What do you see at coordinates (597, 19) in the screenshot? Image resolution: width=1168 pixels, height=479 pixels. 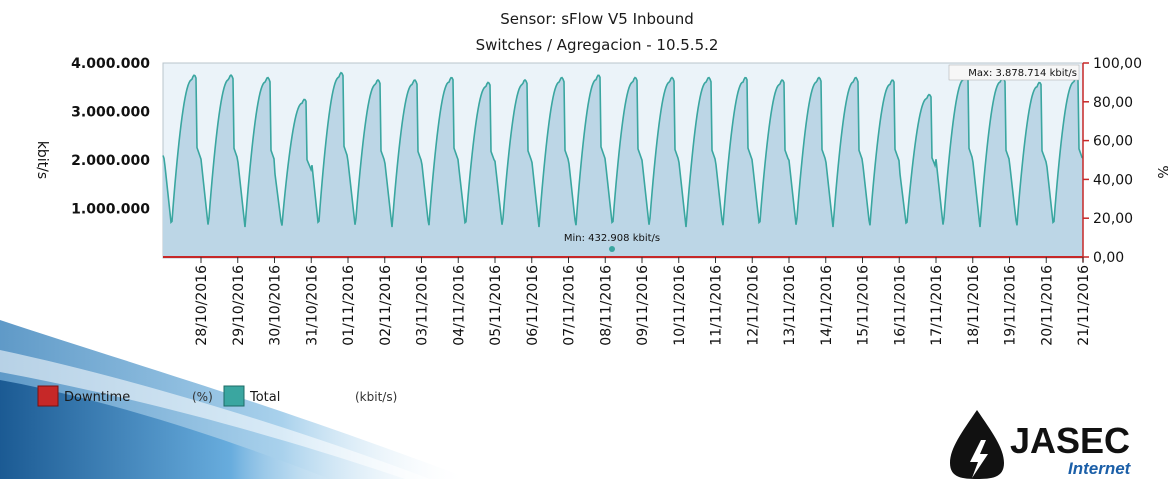 I see `chart-title: Sensor: sFlow V5 Inbound` at bounding box center [597, 19].